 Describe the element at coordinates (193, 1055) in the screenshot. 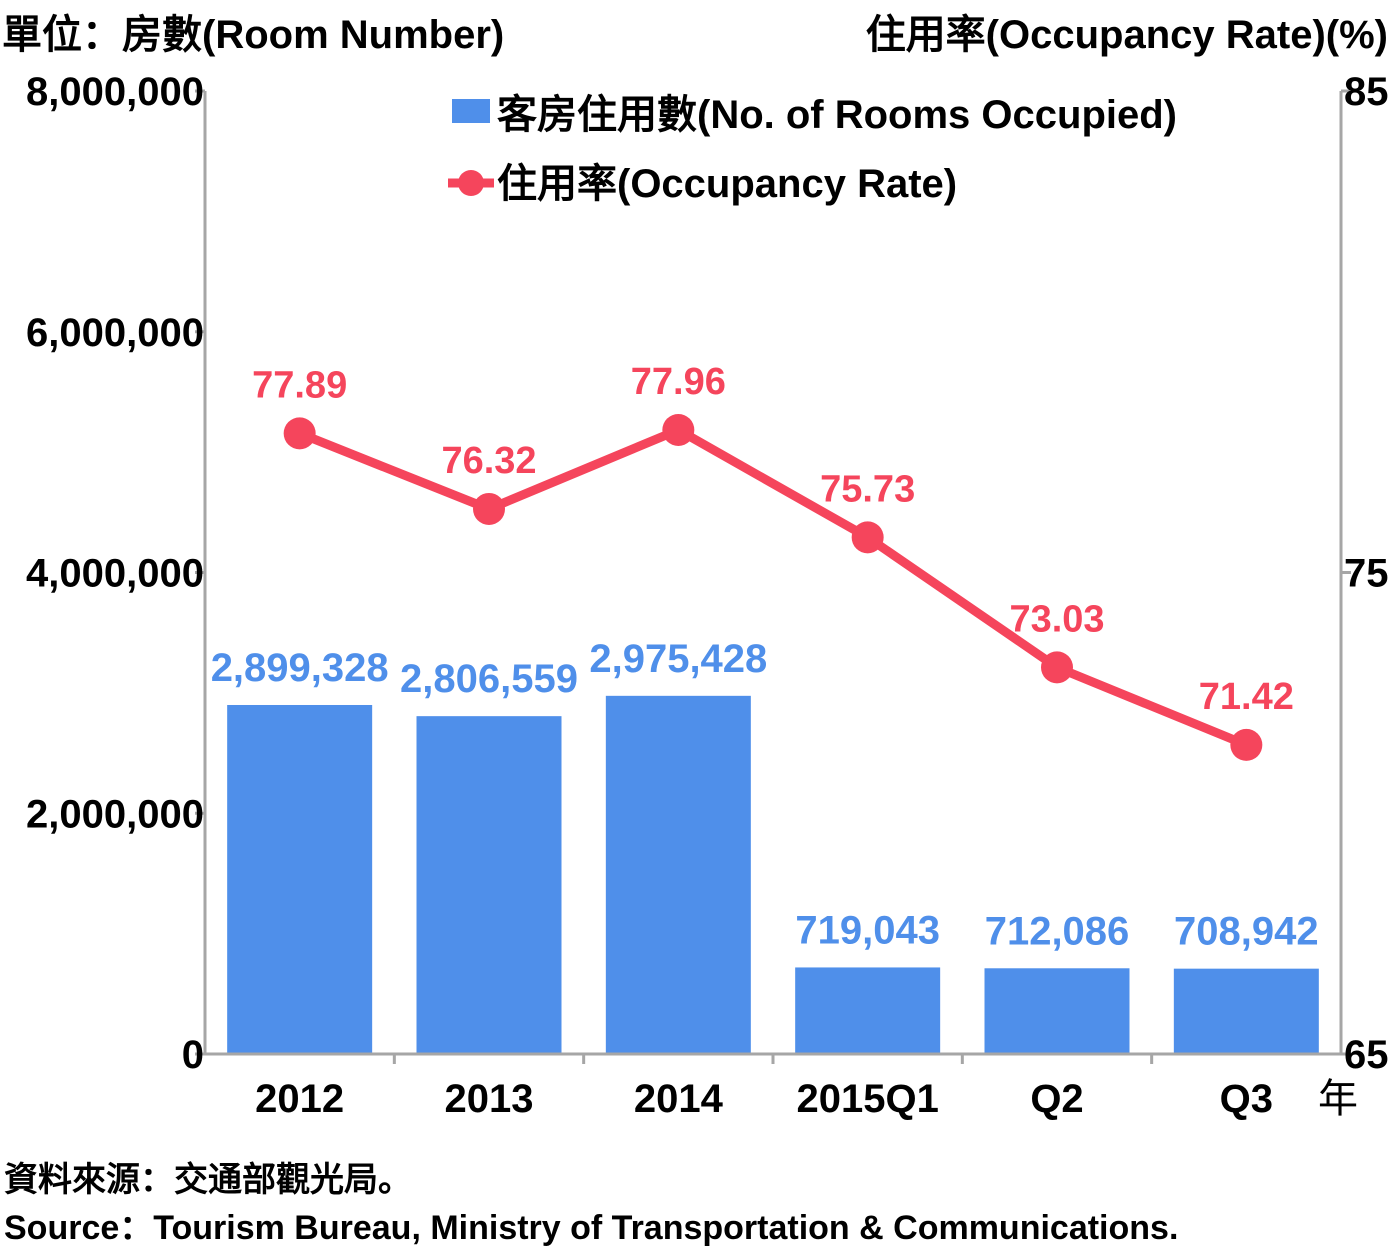

I see `left-tick-label-0: 0` at that location.